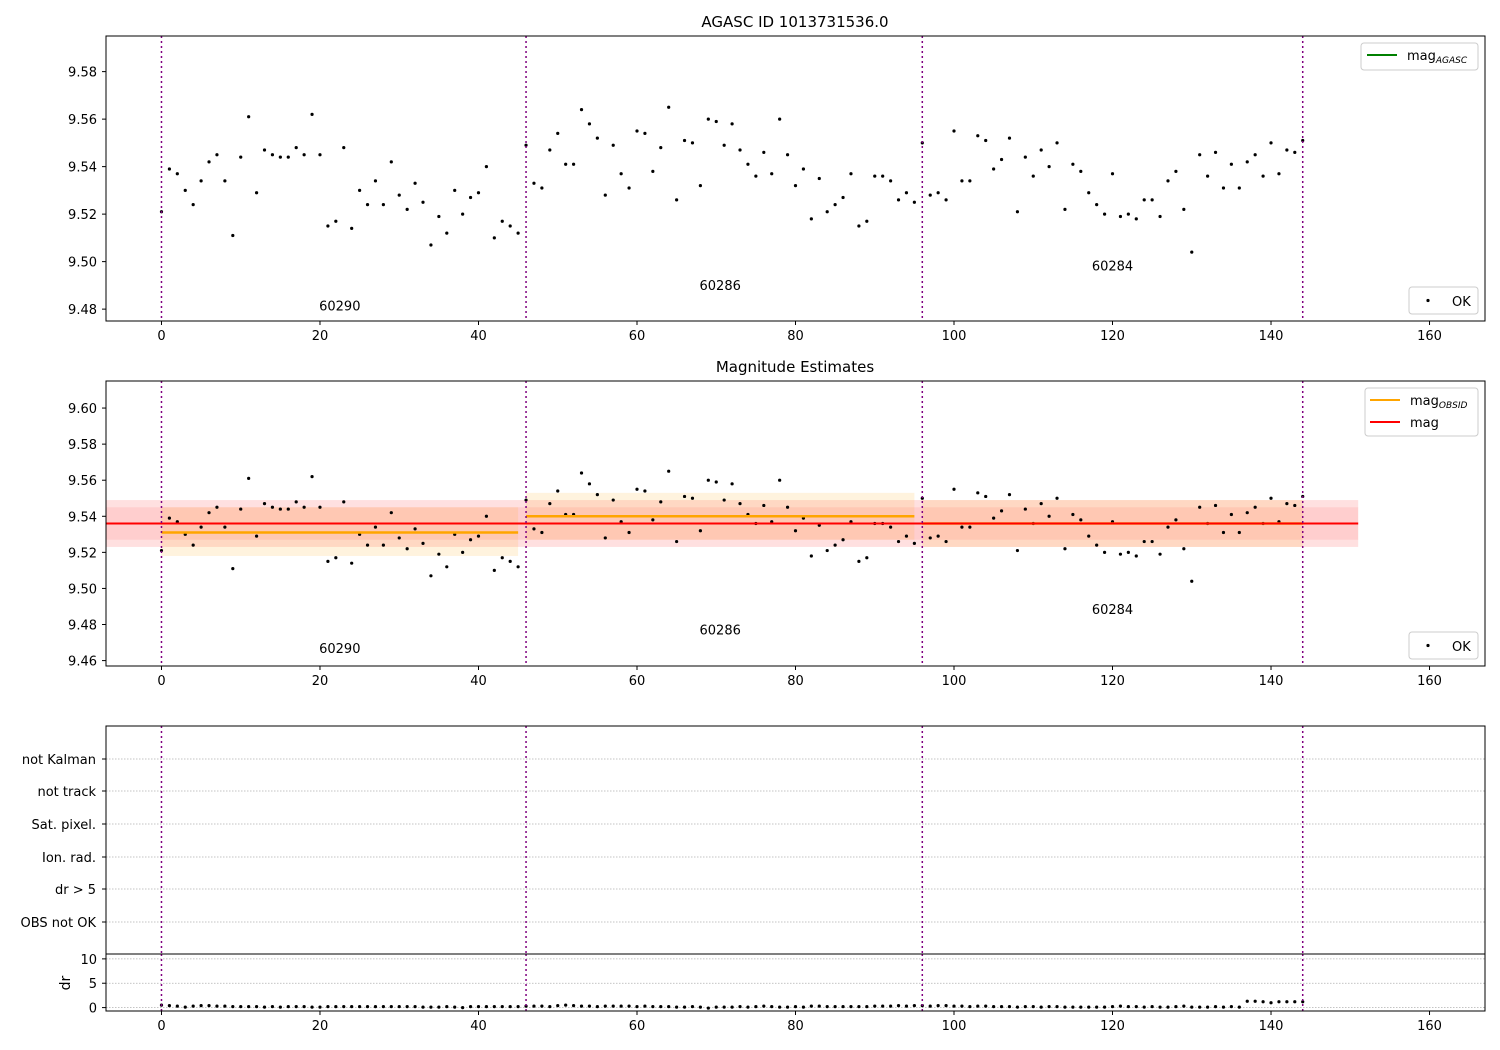 This screenshot has height=1050, width=1500. Describe the element at coordinates (320, 1026) in the screenshot. I see `x-tick-label: 20` at that location.